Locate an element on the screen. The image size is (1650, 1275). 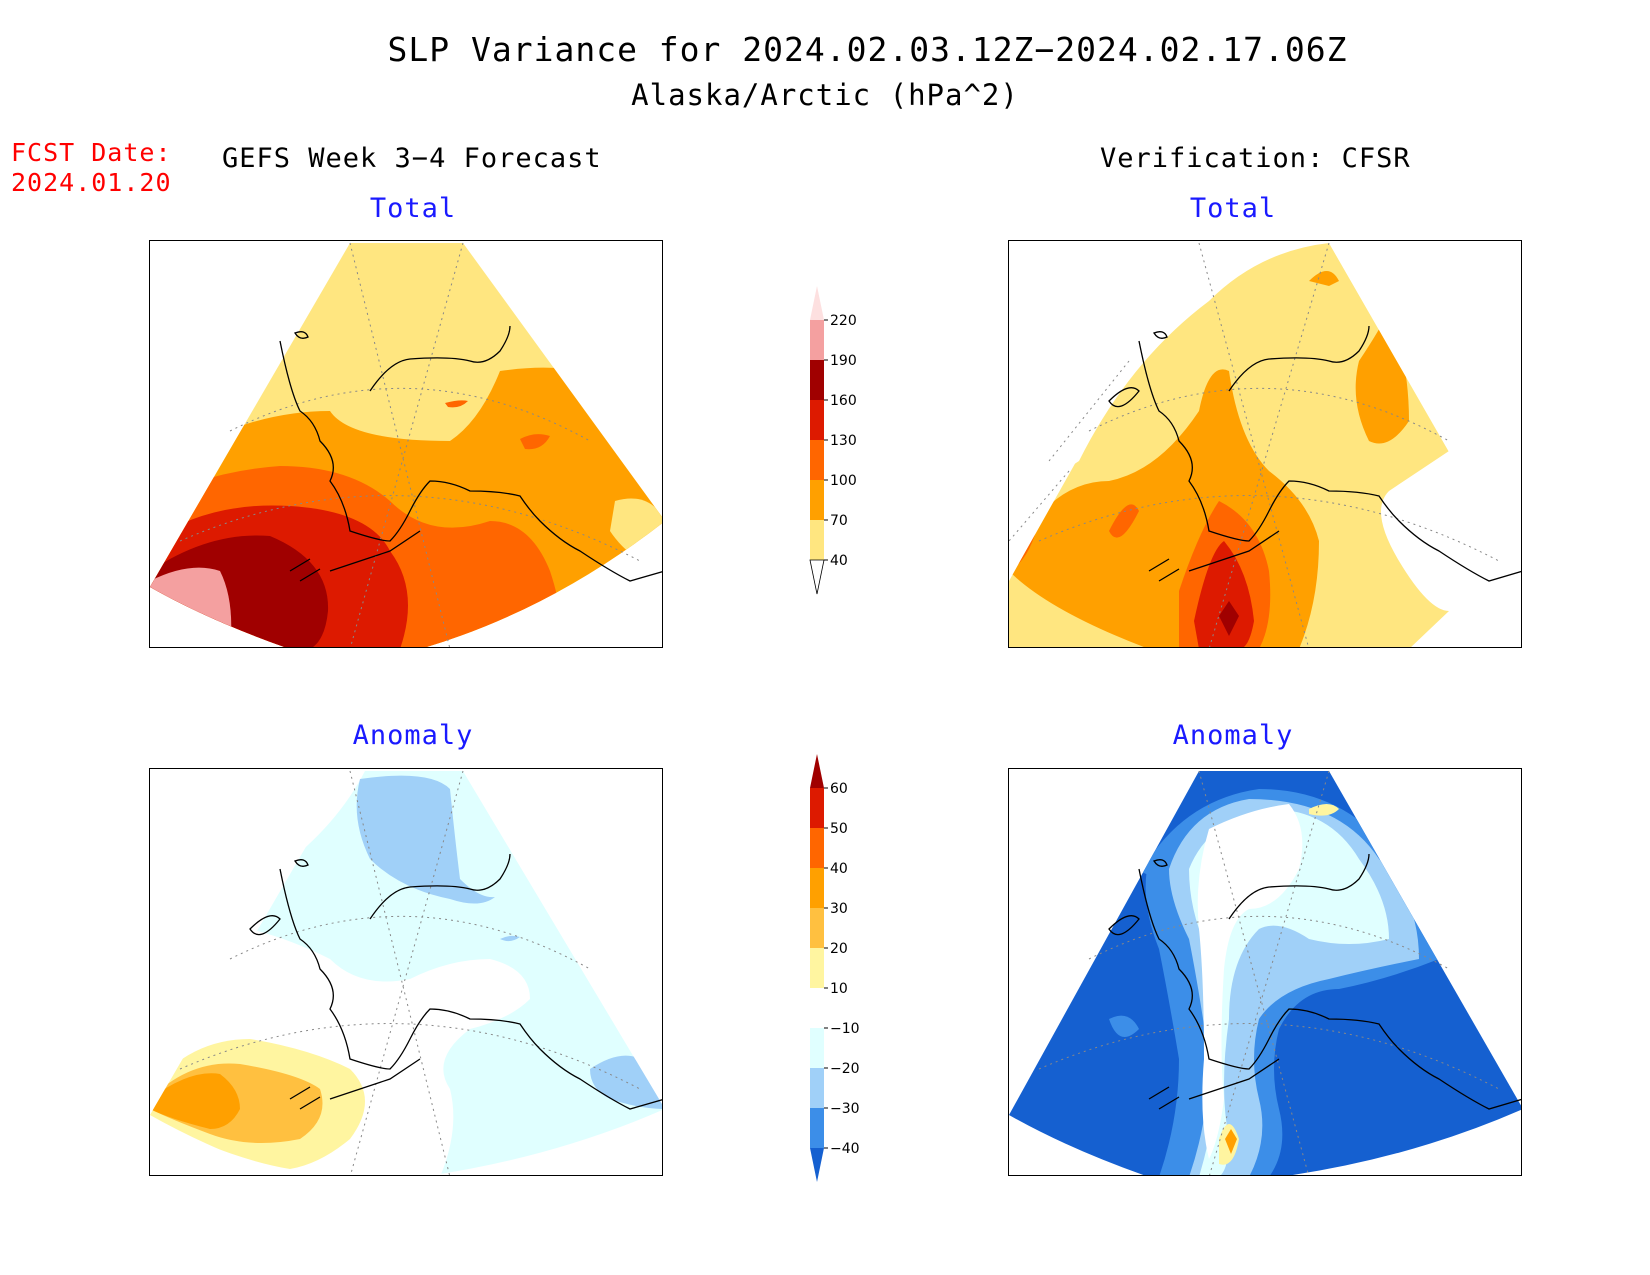
colorbar-tick-label: 70 is located at coordinates (839, 521).